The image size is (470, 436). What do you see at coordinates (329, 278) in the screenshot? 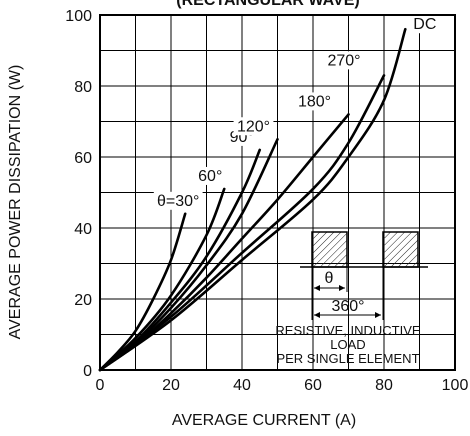
I see `theta-label: θ` at bounding box center [329, 278].